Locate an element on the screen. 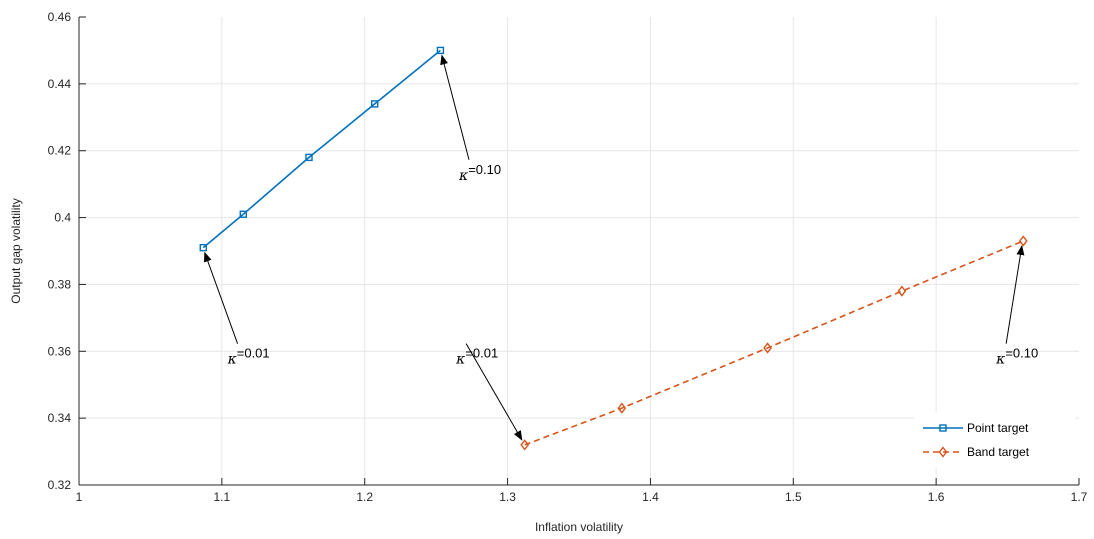 This screenshot has width=1094, height=539. x-tick-label: 1.3 is located at coordinates (507, 497).